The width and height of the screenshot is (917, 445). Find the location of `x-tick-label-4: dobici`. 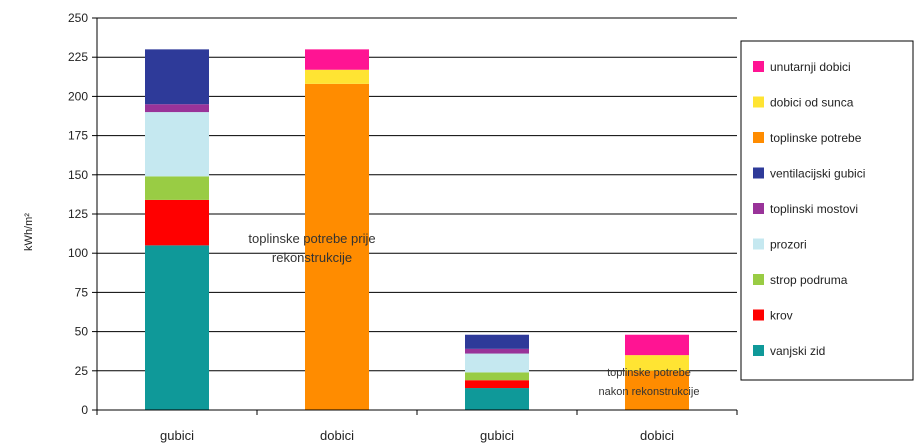

x-tick-label-4: dobici is located at coordinates (657, 435).